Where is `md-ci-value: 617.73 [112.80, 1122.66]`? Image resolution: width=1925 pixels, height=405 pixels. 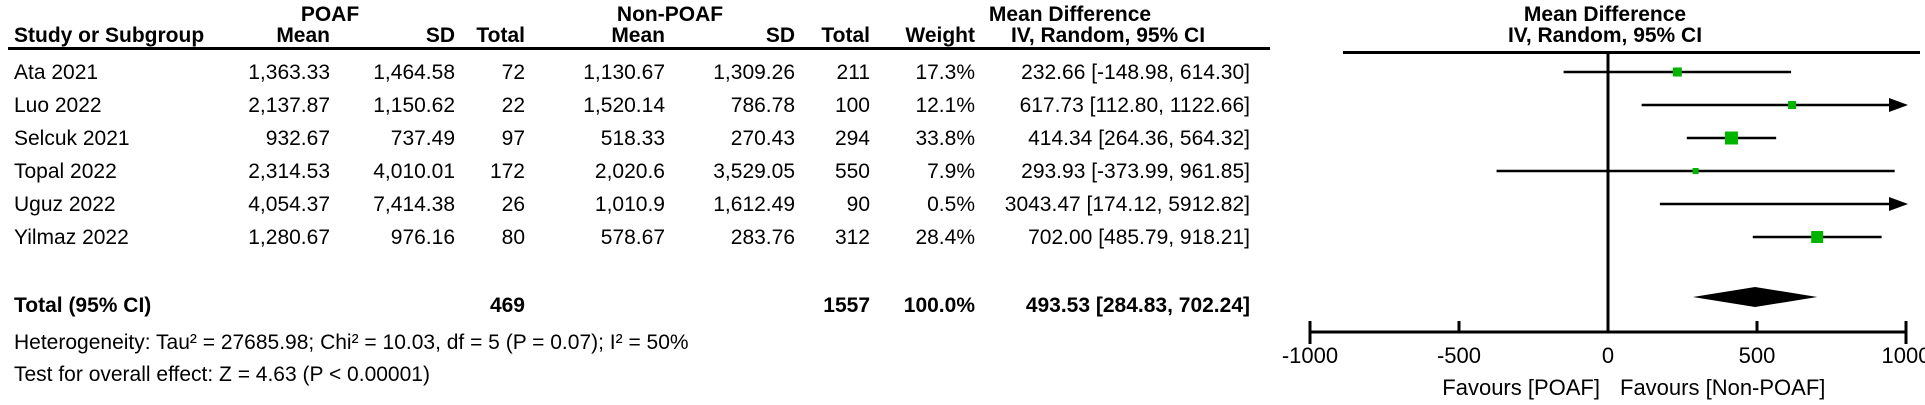 md-ci-value: 617.73 [112.80, 1122.66] is located at coordinates (1134, 105).